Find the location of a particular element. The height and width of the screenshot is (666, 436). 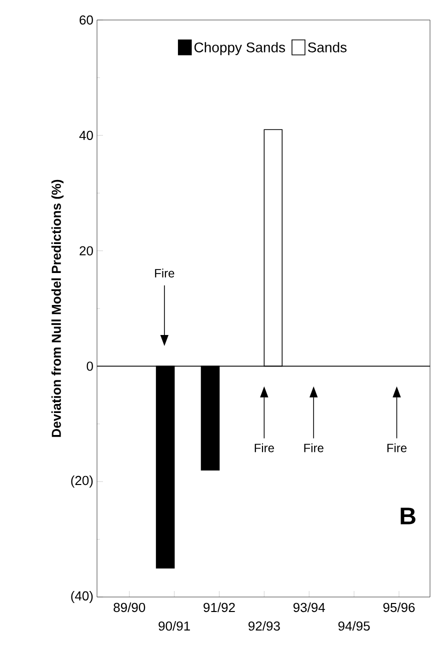

x-tick-label: 95/96 is located at coordinates (399, 607).